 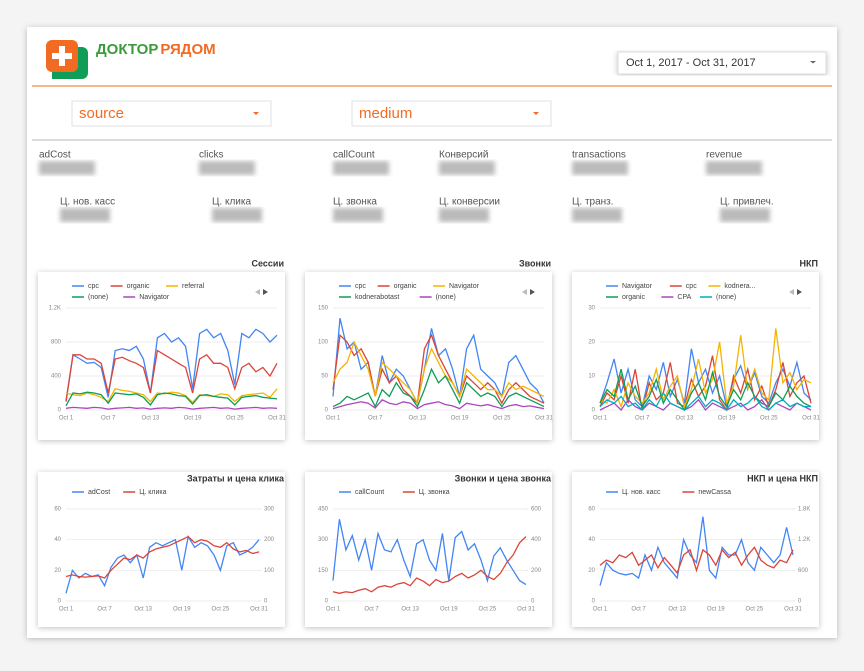 What do you see at coordinates (536, 571) in the screenshot?
I see `y2-tick-label: 200` at bounding box center [536, 571].